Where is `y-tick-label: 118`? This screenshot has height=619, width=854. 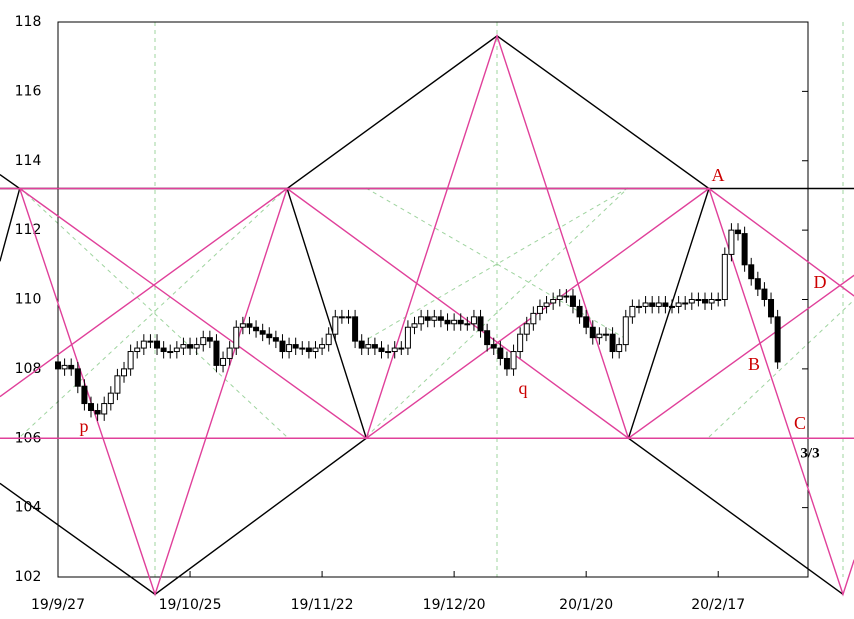
y-tick-label: 118 is located at coordinates (28, 22).